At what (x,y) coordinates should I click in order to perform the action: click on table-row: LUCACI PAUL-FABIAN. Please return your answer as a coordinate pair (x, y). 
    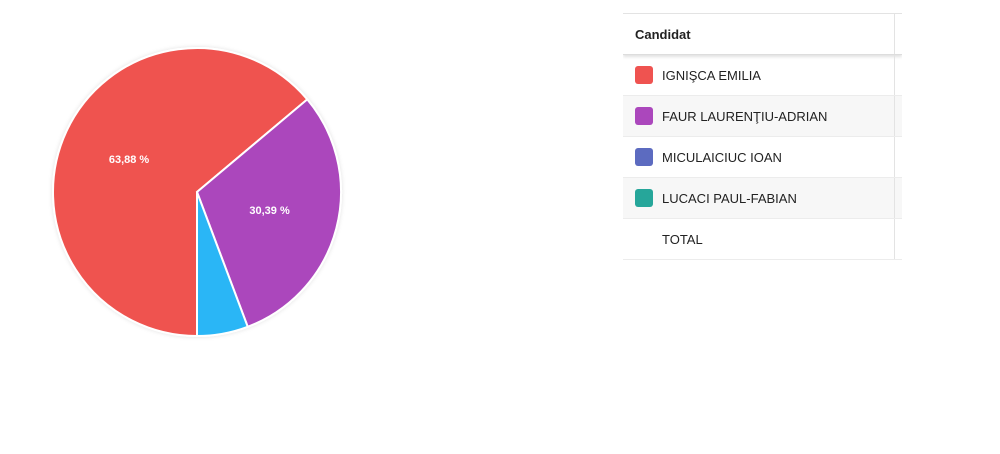
    Looking at the image, I should click on (762, 198).